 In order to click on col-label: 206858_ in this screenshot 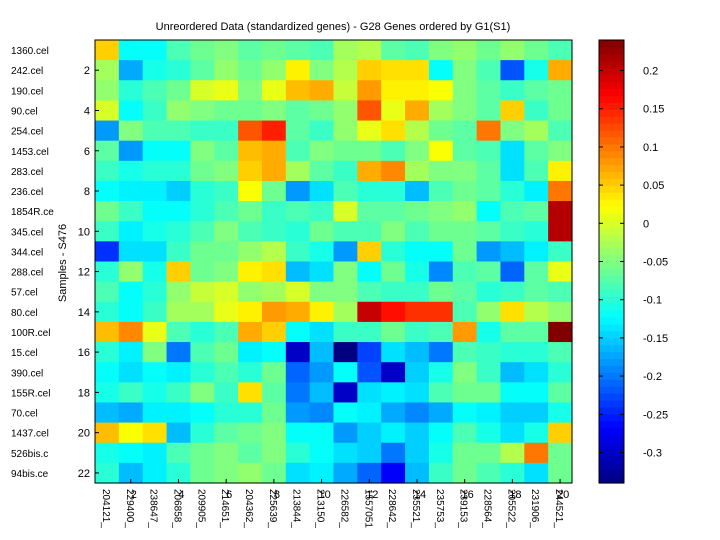, I will do `click(176, 508)`.